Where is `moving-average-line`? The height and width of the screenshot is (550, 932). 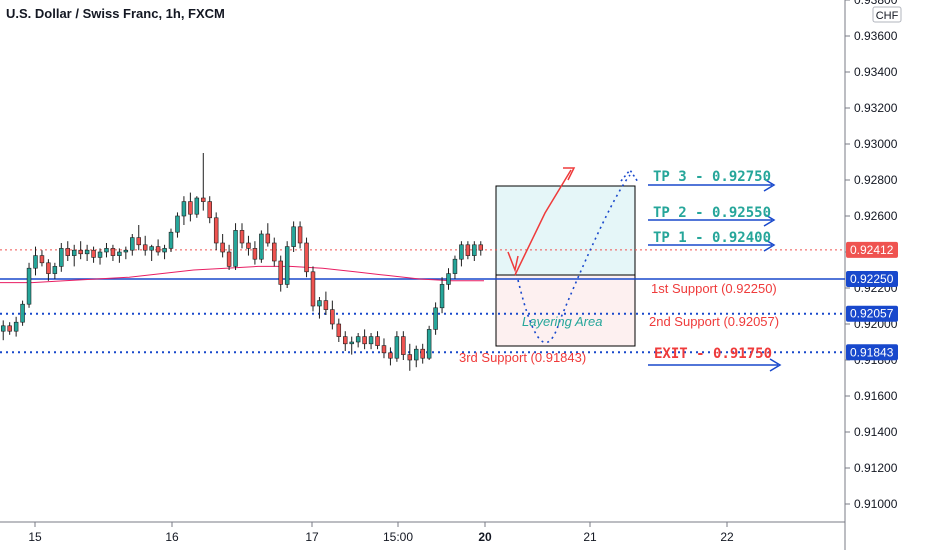
moving-average-line is located at coordinates (242, 274).